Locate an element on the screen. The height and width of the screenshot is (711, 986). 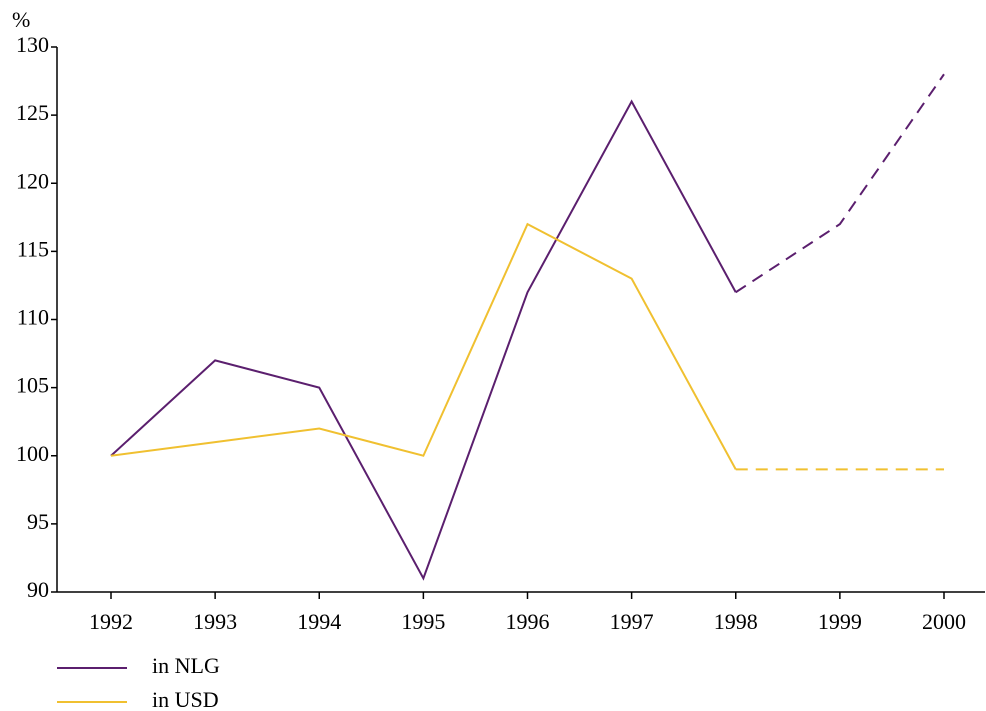
x-tick-label: 1993 is located at coordinates (215, 621).